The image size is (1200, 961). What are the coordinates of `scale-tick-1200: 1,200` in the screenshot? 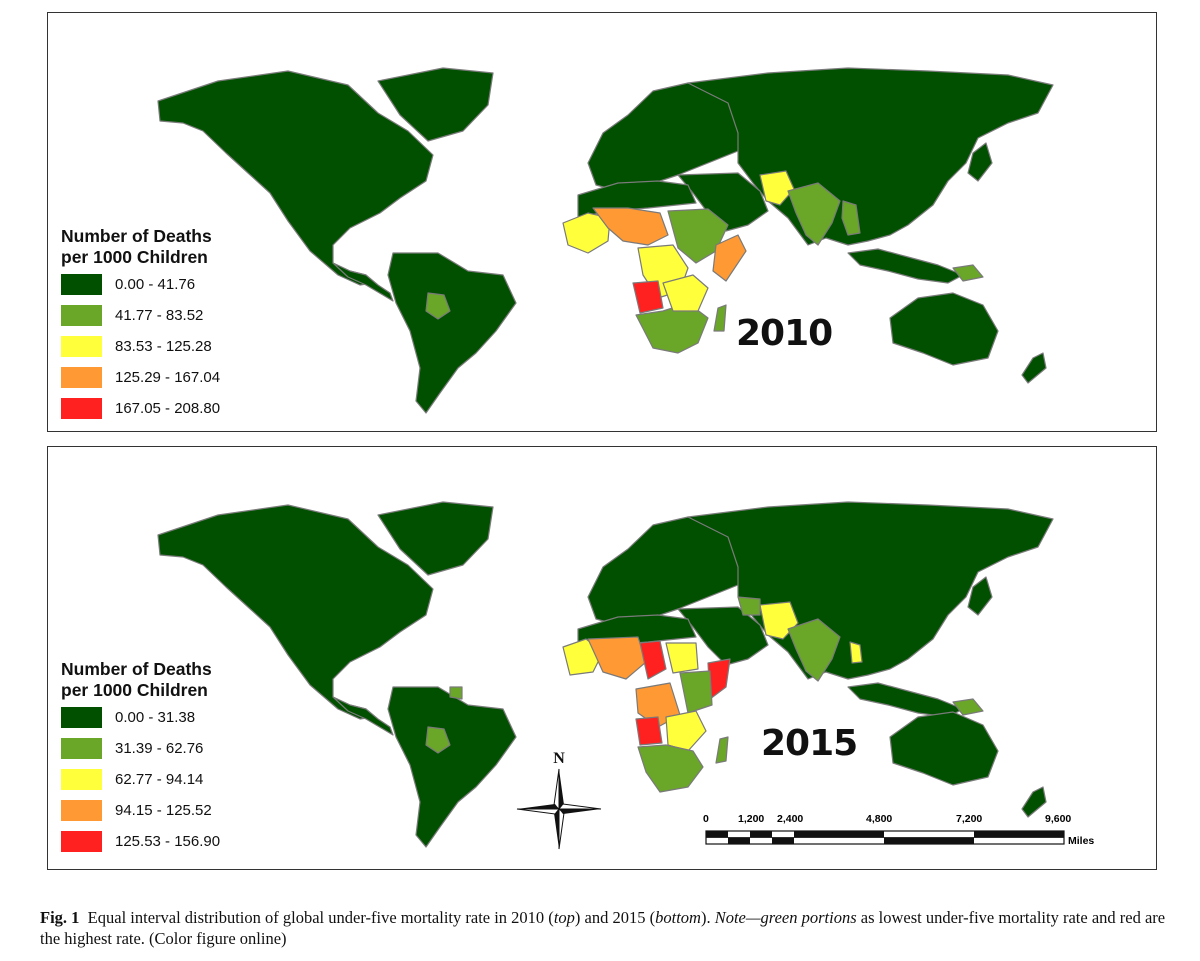 It's located at (751, 819).